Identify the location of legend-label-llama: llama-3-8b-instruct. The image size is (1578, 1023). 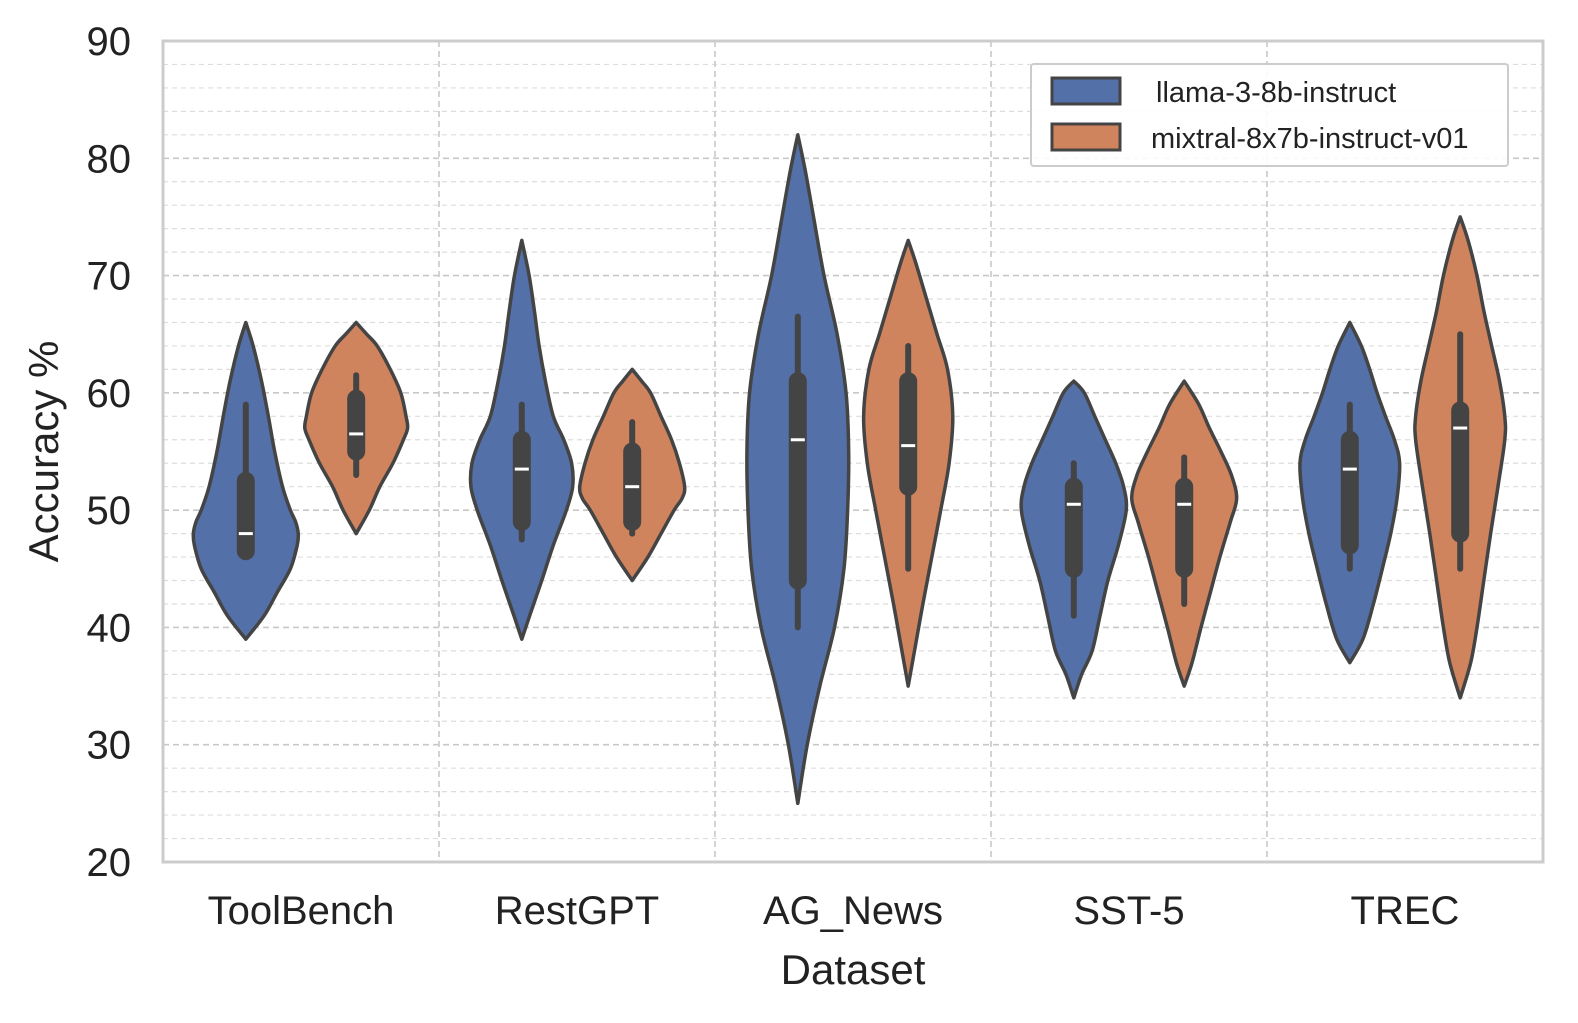
(1276, 93).